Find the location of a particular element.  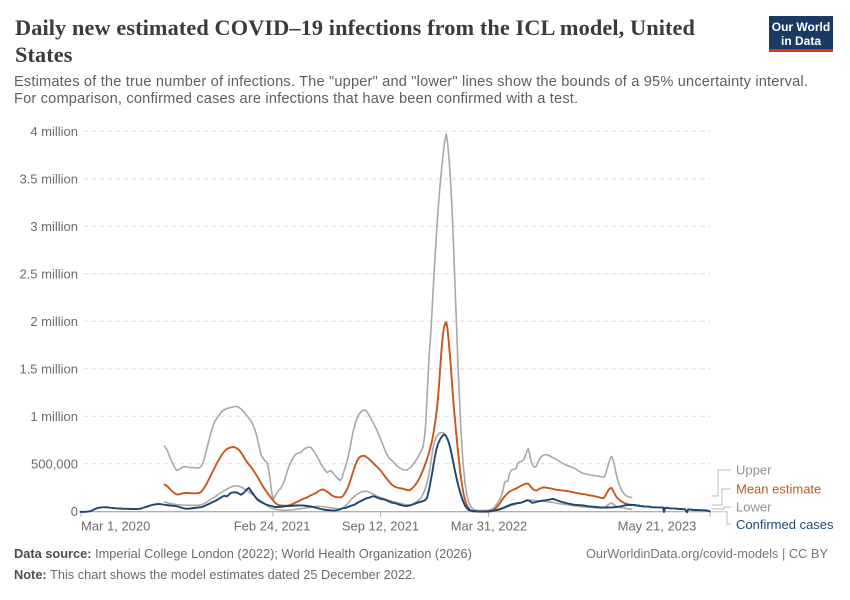

svg-text: 1 million is located at coordinates (54, 416).